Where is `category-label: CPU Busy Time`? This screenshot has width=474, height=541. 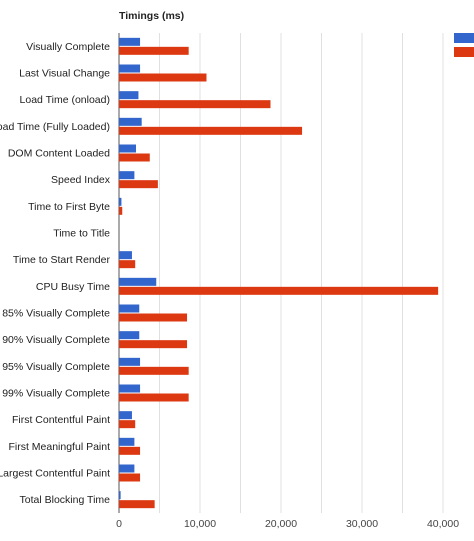
category-label: CPU Busy Time is located at coordinates (73, 287).